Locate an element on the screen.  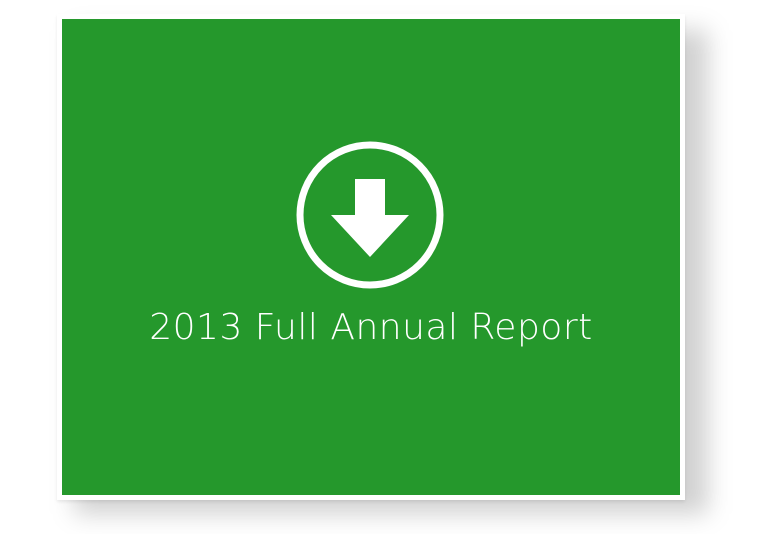
report-title: 2013 Full Annual Report is located at coordinates (371, 327).